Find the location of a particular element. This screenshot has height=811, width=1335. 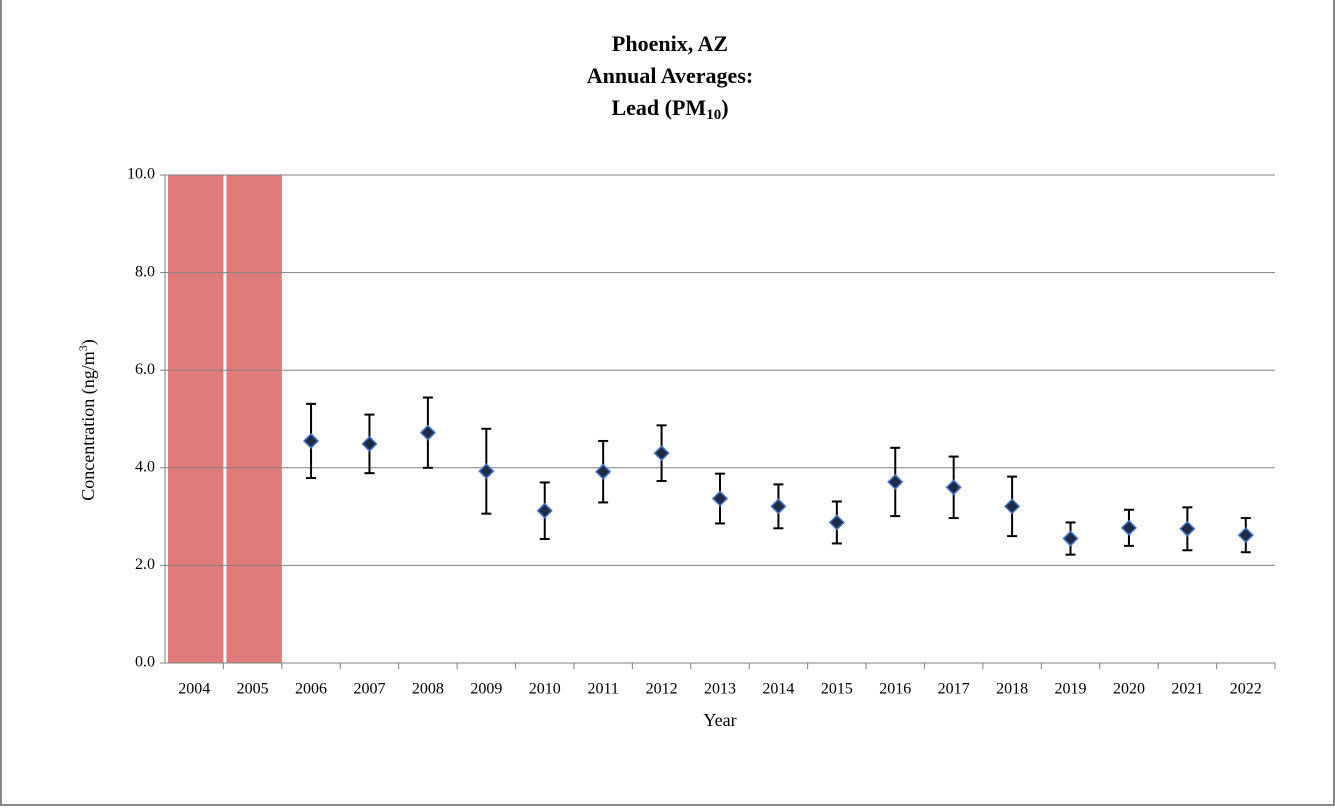

y-tick-label: 4.0 is located at coordinates (145, 466).